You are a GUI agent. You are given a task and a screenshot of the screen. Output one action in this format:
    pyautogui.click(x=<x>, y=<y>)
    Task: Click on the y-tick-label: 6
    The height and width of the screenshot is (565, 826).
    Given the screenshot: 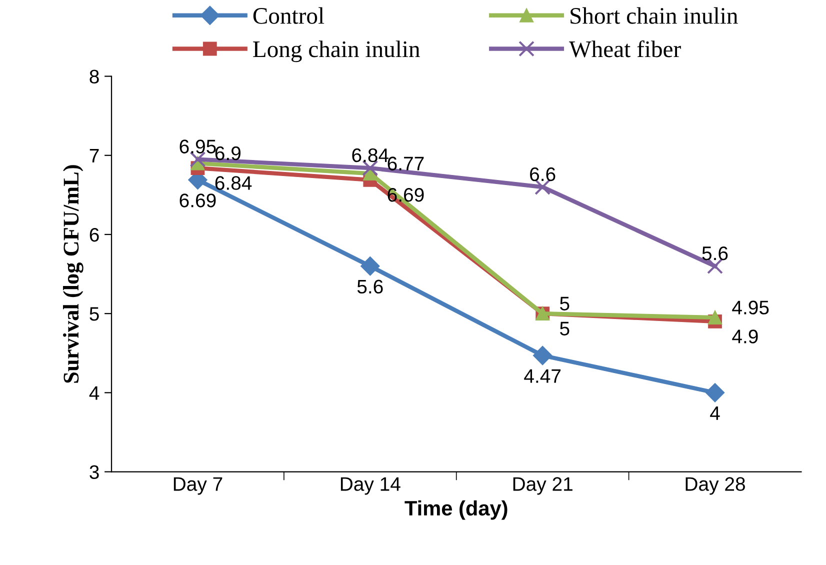 What is the action you would take?
    pyautogui.click(x=94, y=235)
    